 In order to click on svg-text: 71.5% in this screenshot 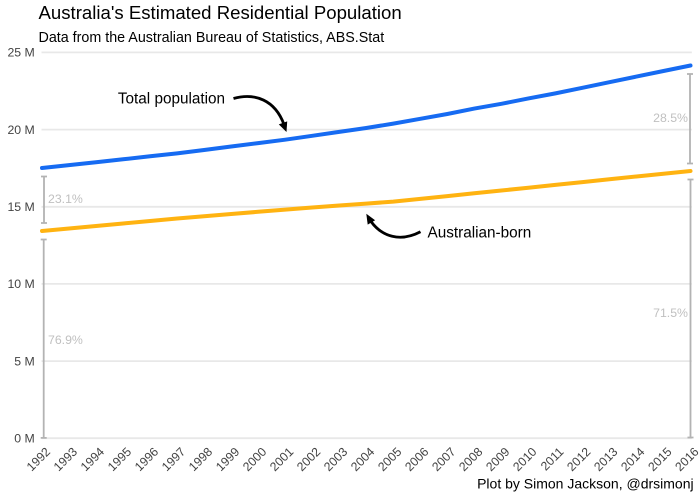, I will do `click(670, 313)`.